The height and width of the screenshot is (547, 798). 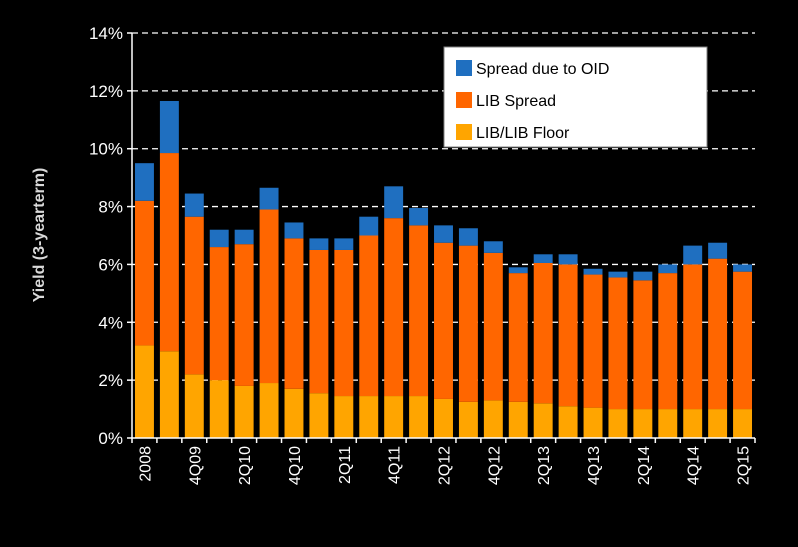 I want to click on y-axis-title: Yield (3-yearterm), so click(x=39, y=235).